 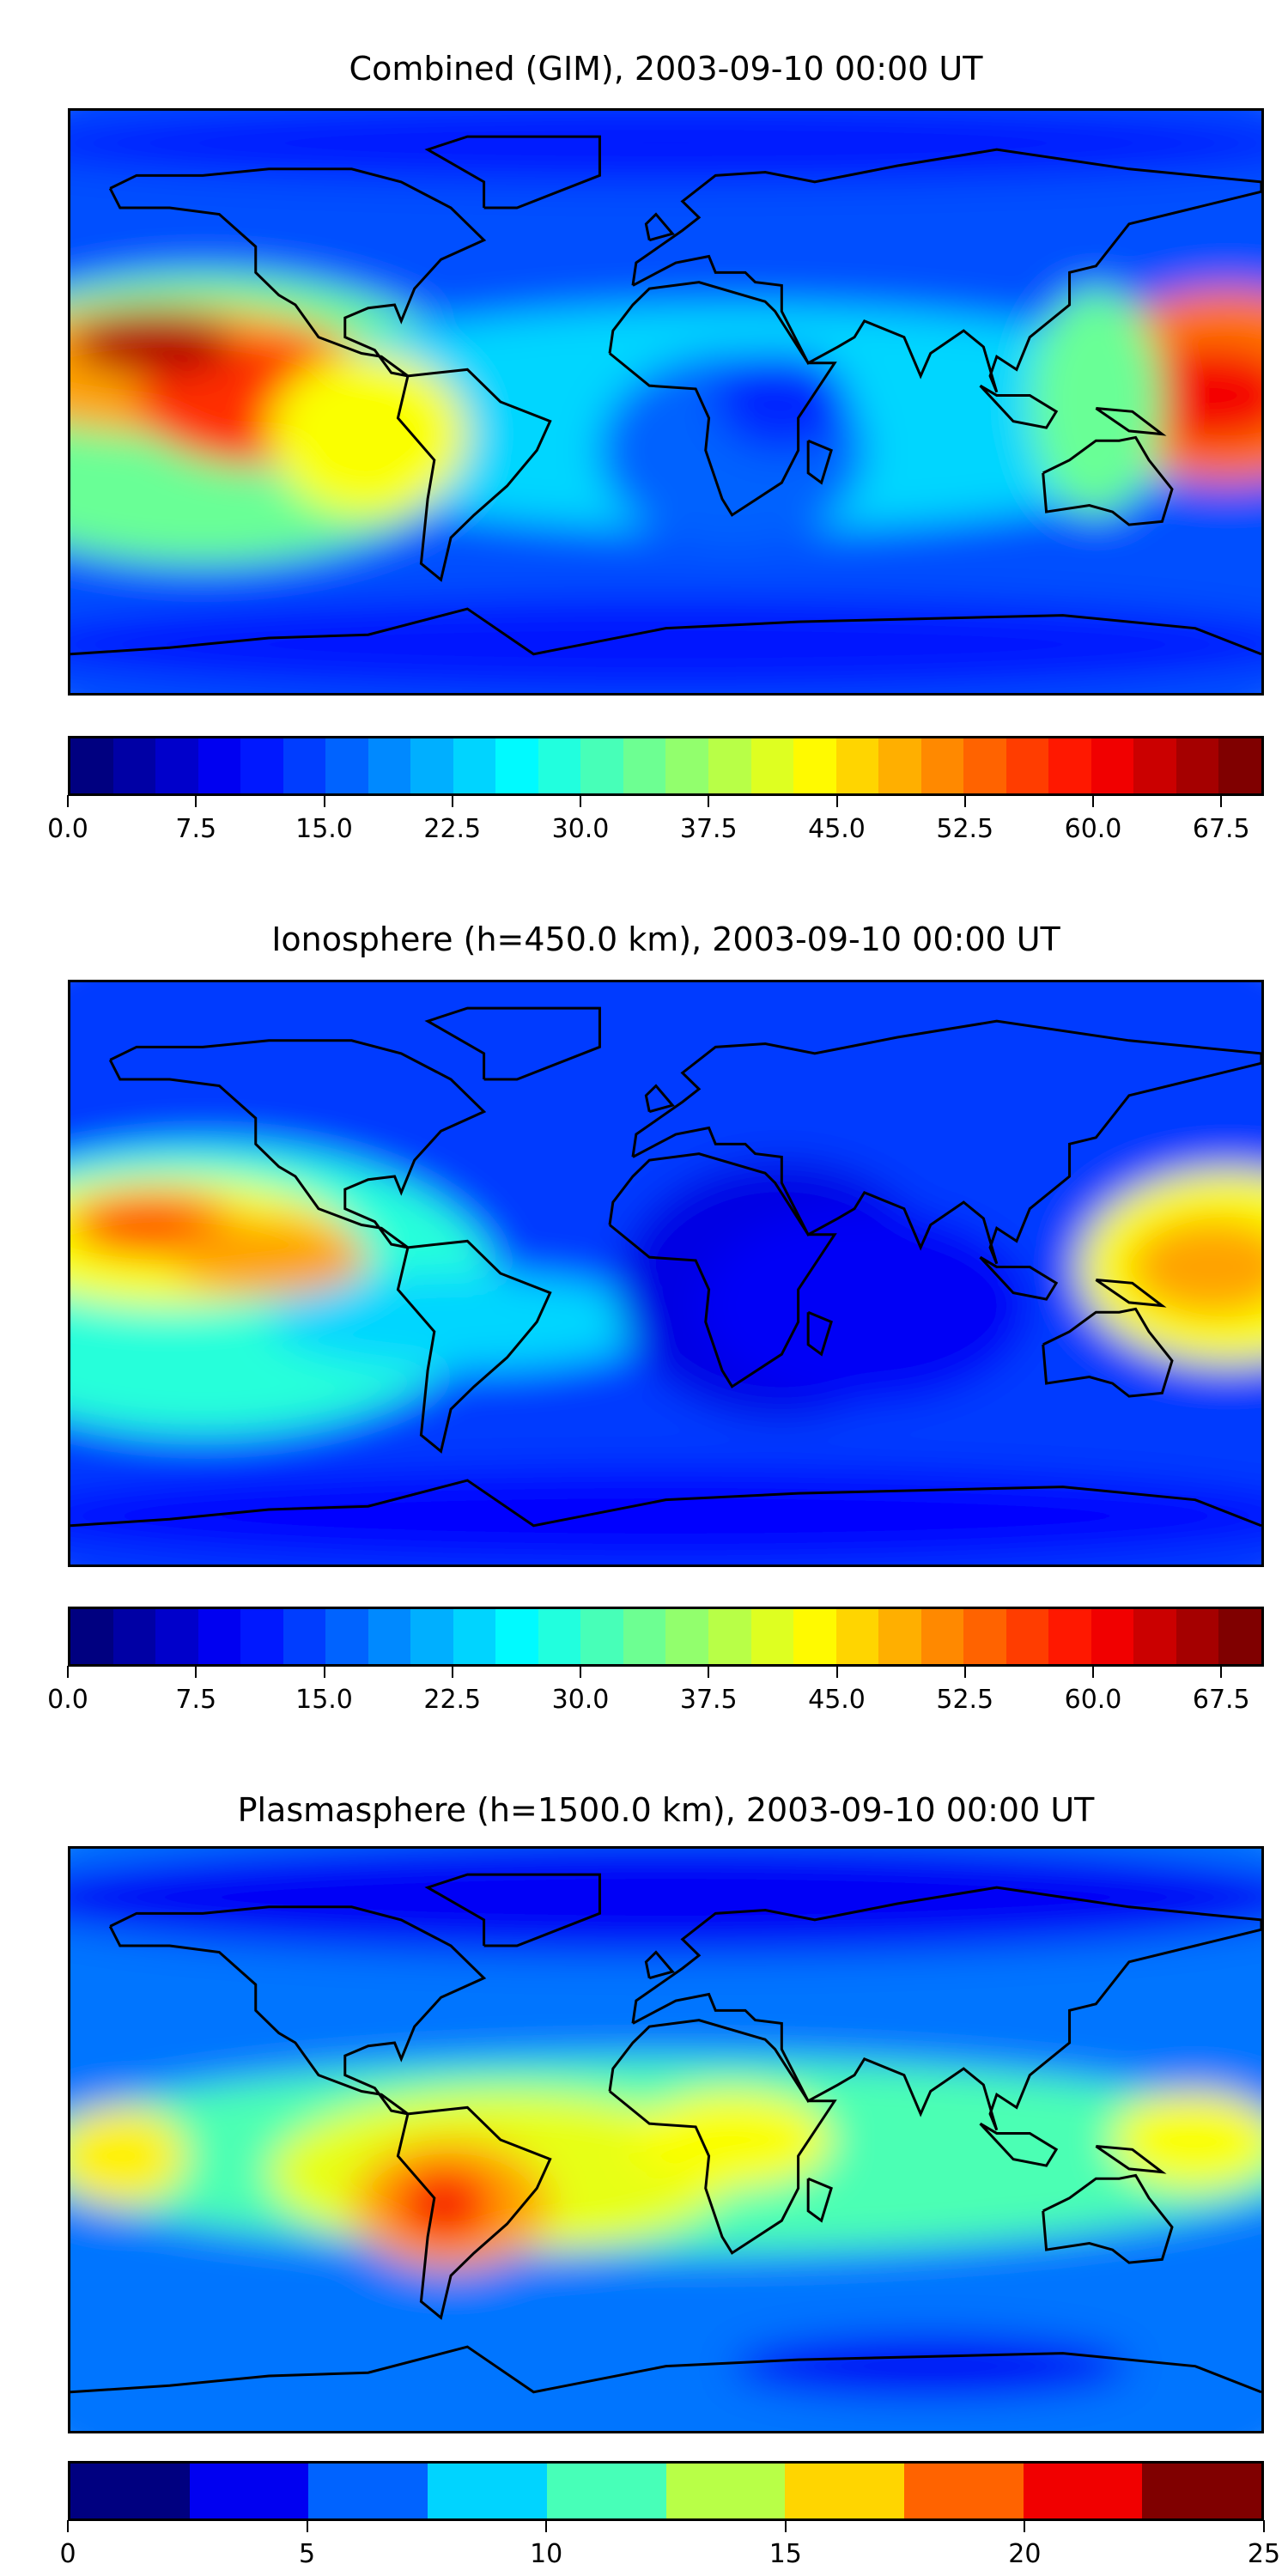 I want to click on colorbar-tick-label: 45.0, so click(x=837, y=1700).